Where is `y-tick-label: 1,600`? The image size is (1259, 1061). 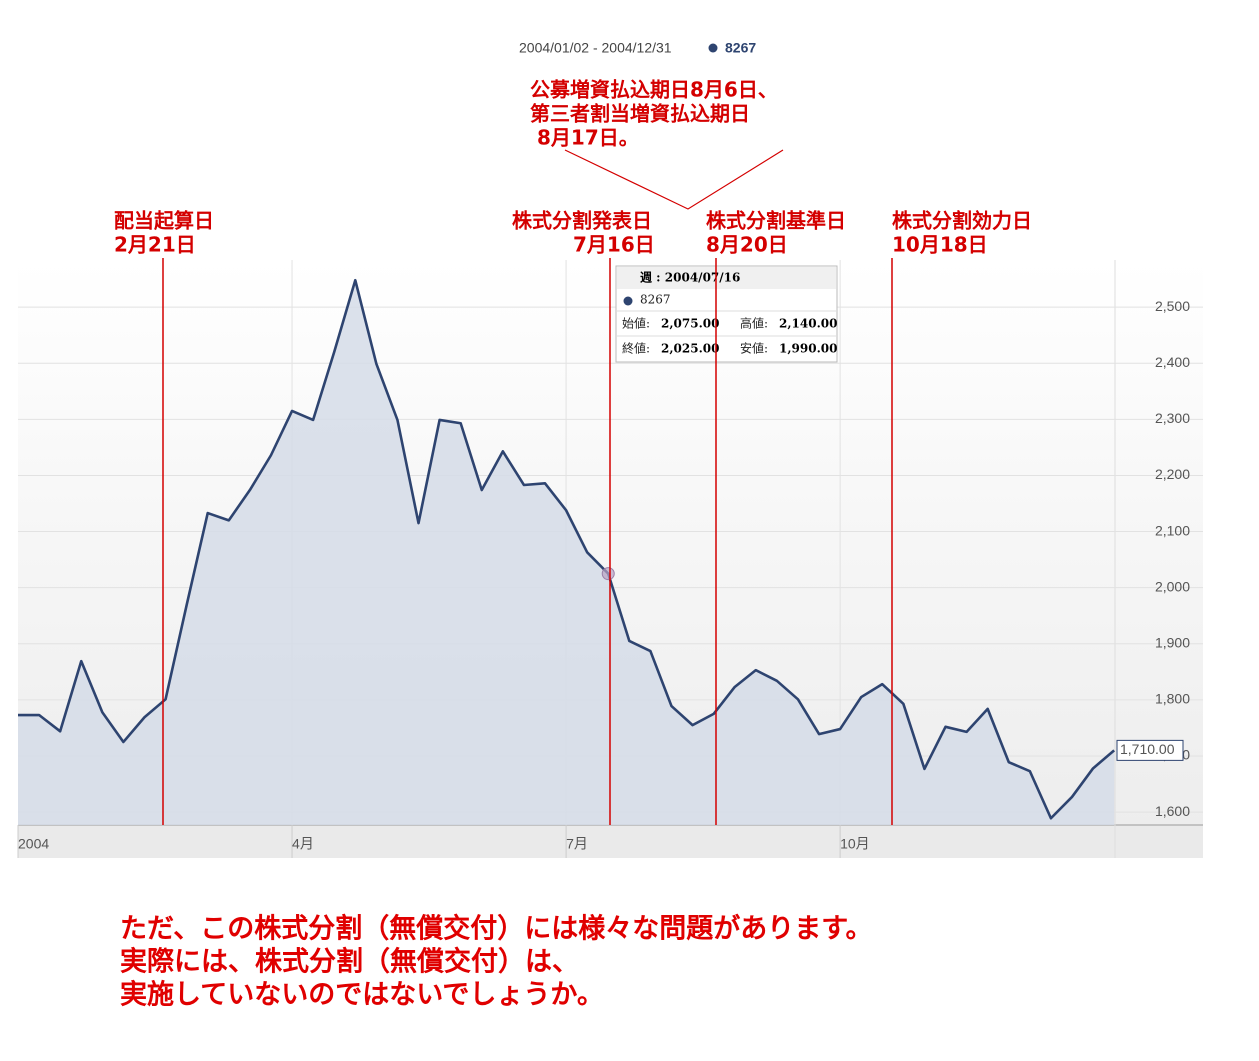 y-tick-label: 1,600 is located at coordinates (1172, 811).